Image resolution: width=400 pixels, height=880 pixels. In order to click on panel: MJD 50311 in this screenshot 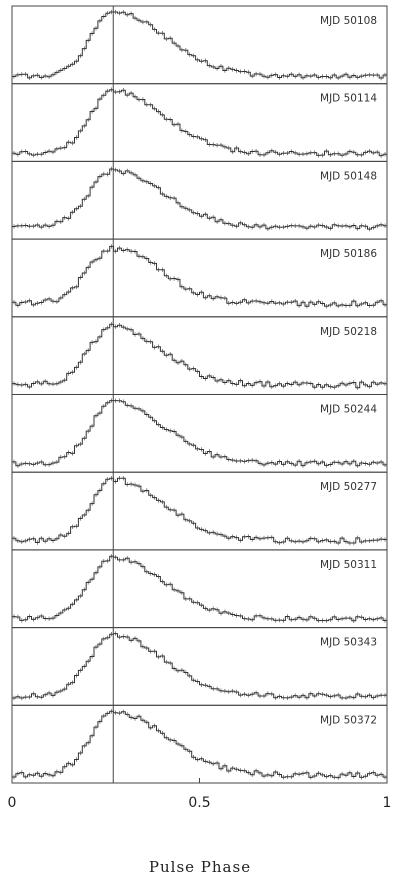, I will do `click(199, 589)`.